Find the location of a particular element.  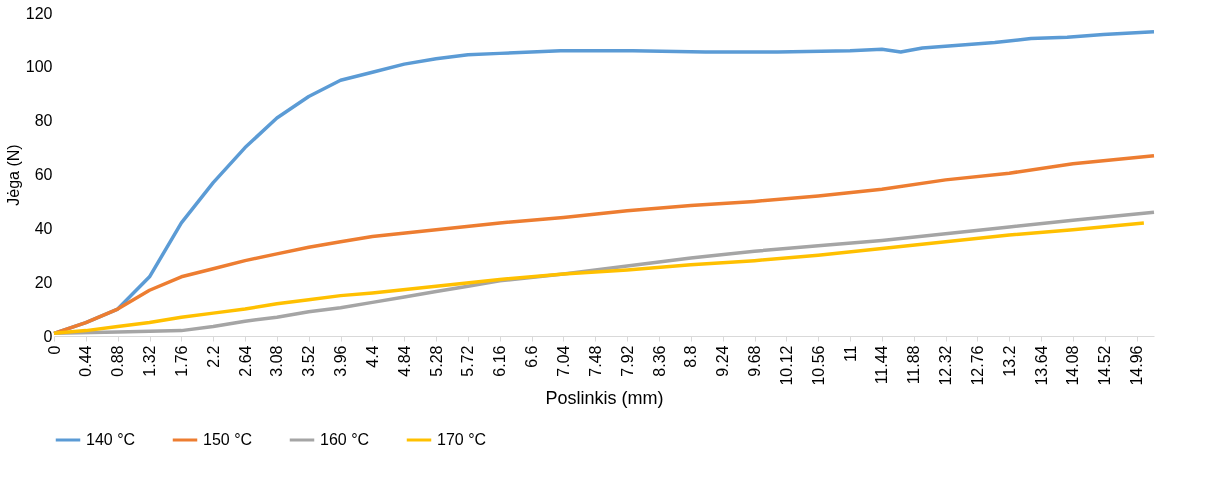

legend-label: 140 °C is located at coordinates (111, 439).